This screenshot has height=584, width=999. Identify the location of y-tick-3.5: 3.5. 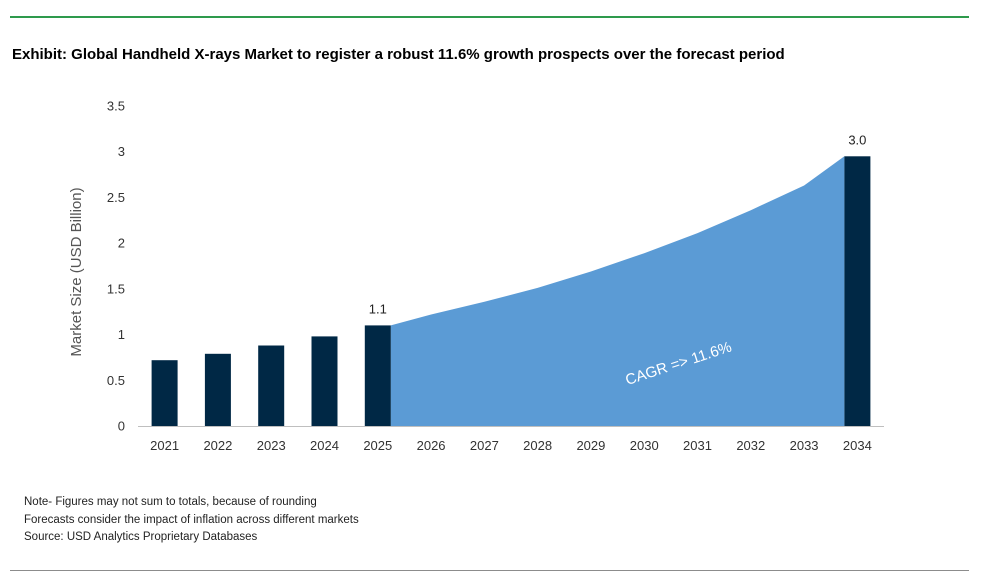
(116, 106).